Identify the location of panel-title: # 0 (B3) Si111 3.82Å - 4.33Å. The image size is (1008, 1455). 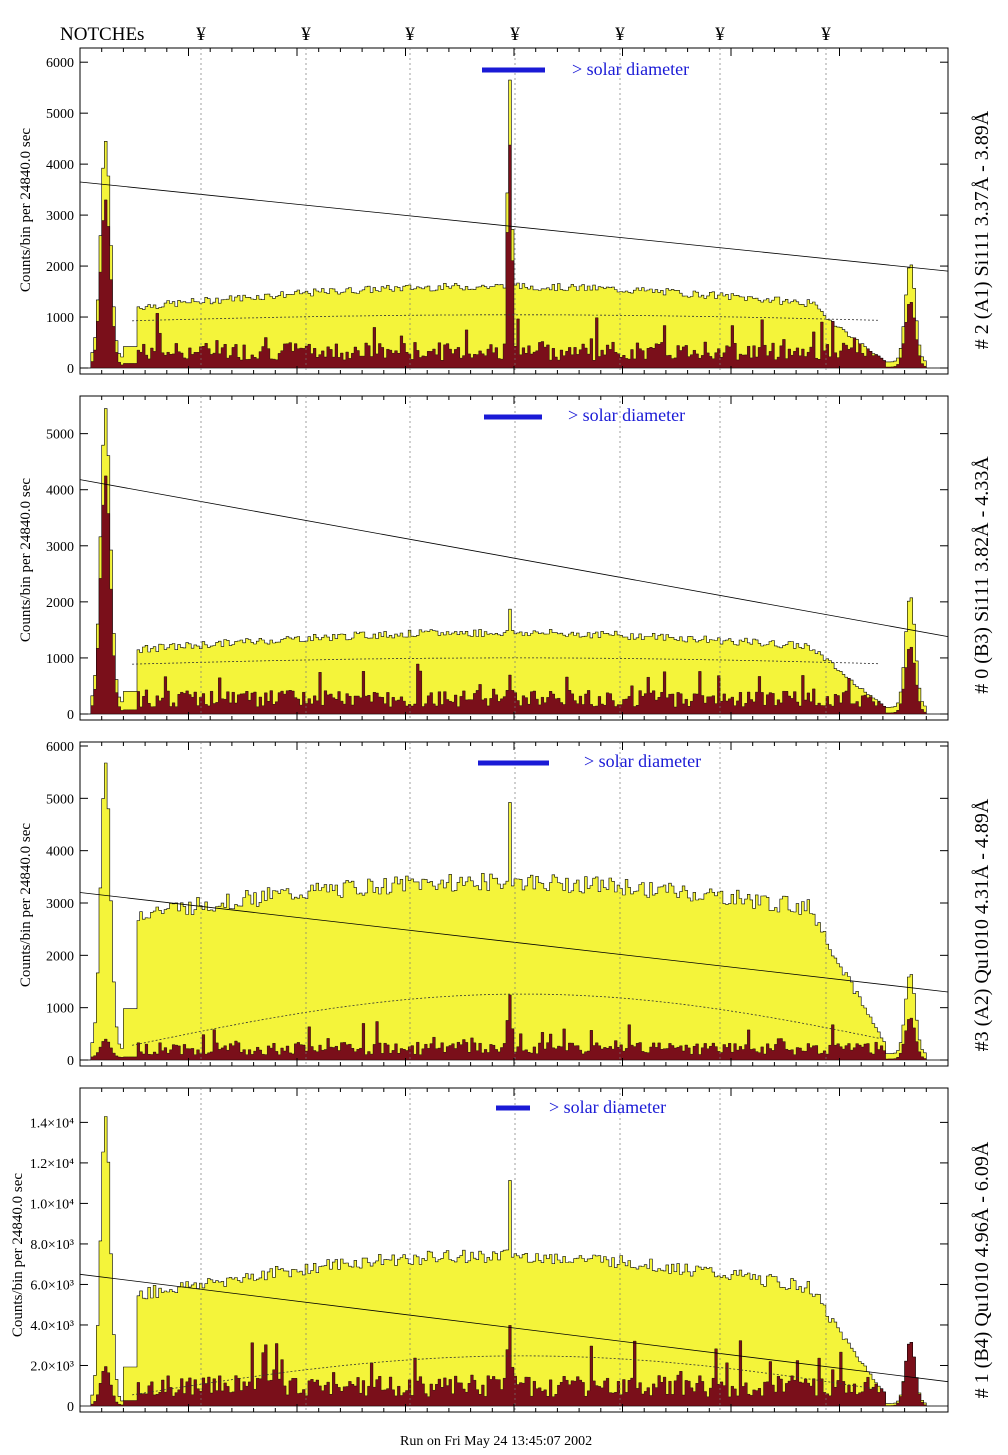
(982, 575).